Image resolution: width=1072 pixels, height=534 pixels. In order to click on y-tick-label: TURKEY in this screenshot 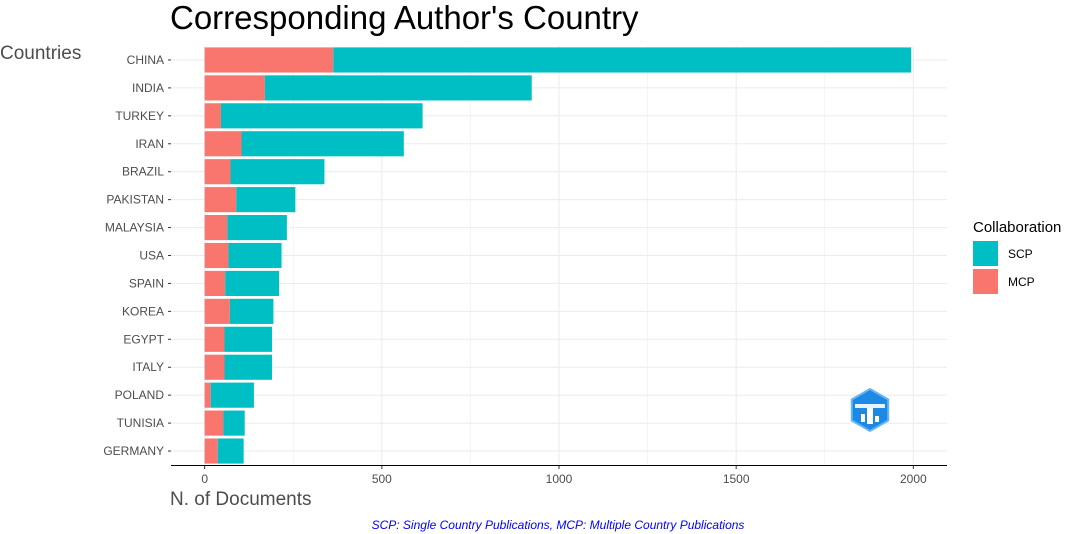, I will do `click(139, 116)`.